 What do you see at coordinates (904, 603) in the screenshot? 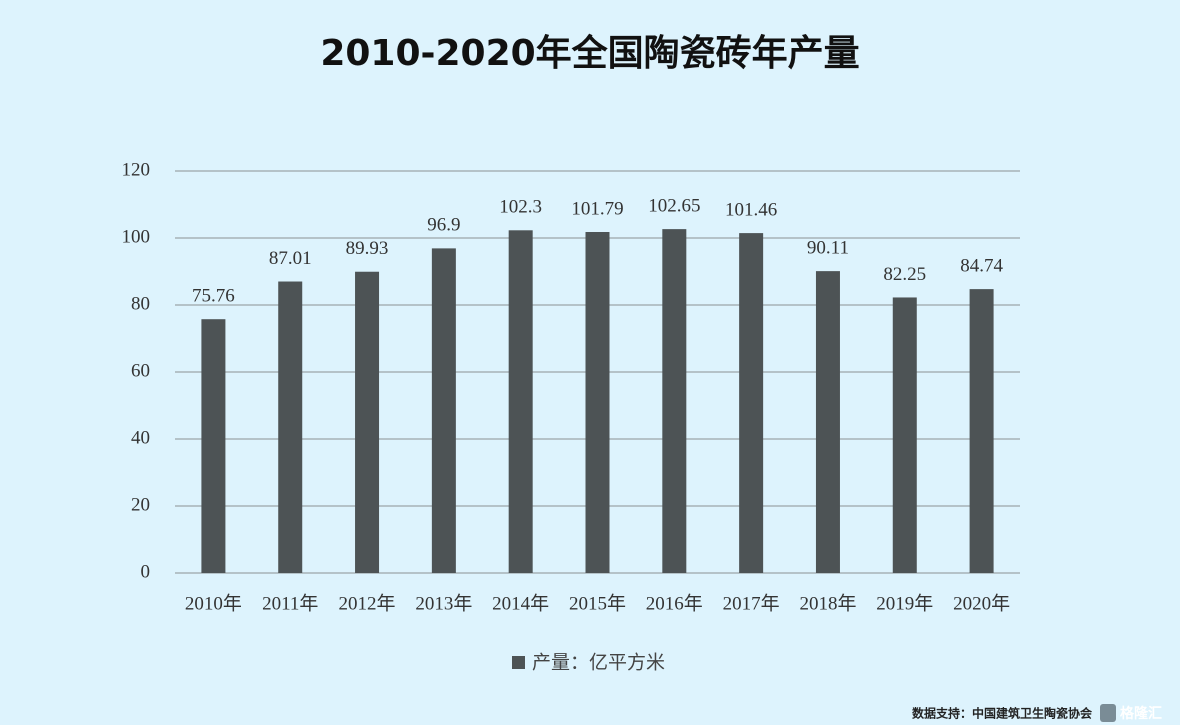
I see `x-tick-label: 2019年` at bounding box center [904, 603].